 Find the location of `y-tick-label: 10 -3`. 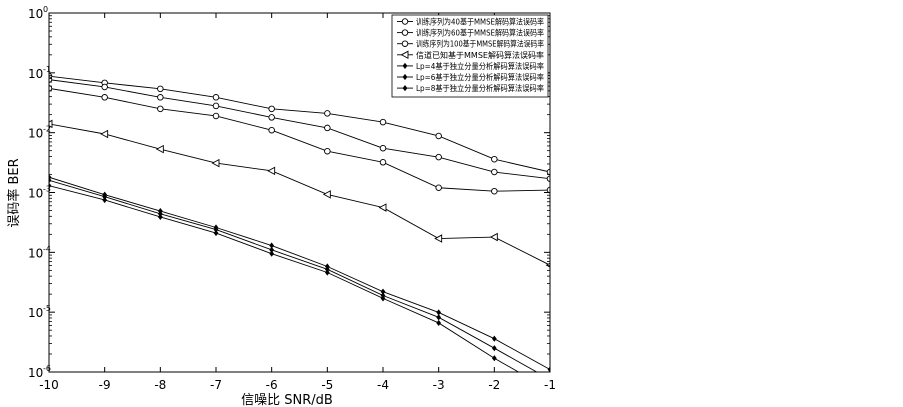

y-tick-label: 10 -3 is located at coordinates (39, 193).